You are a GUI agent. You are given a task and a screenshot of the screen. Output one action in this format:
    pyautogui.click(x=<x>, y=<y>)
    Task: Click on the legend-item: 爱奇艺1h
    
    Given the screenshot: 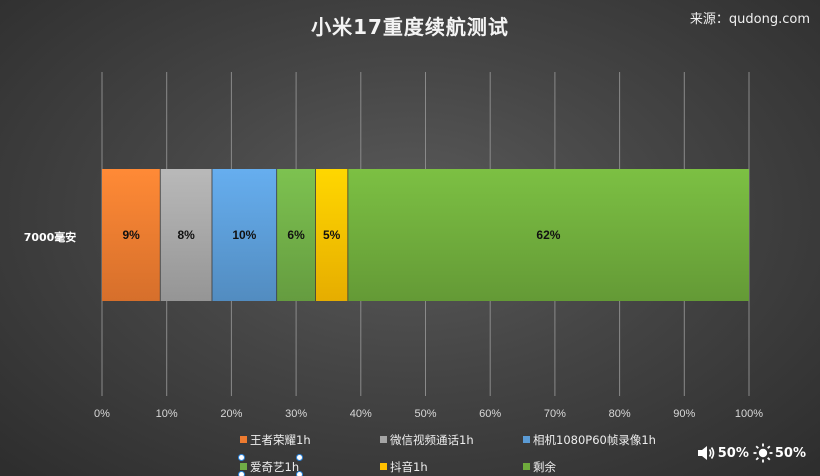 What is the action you would take?
    pyautogui.click(x=269, y=467)
    